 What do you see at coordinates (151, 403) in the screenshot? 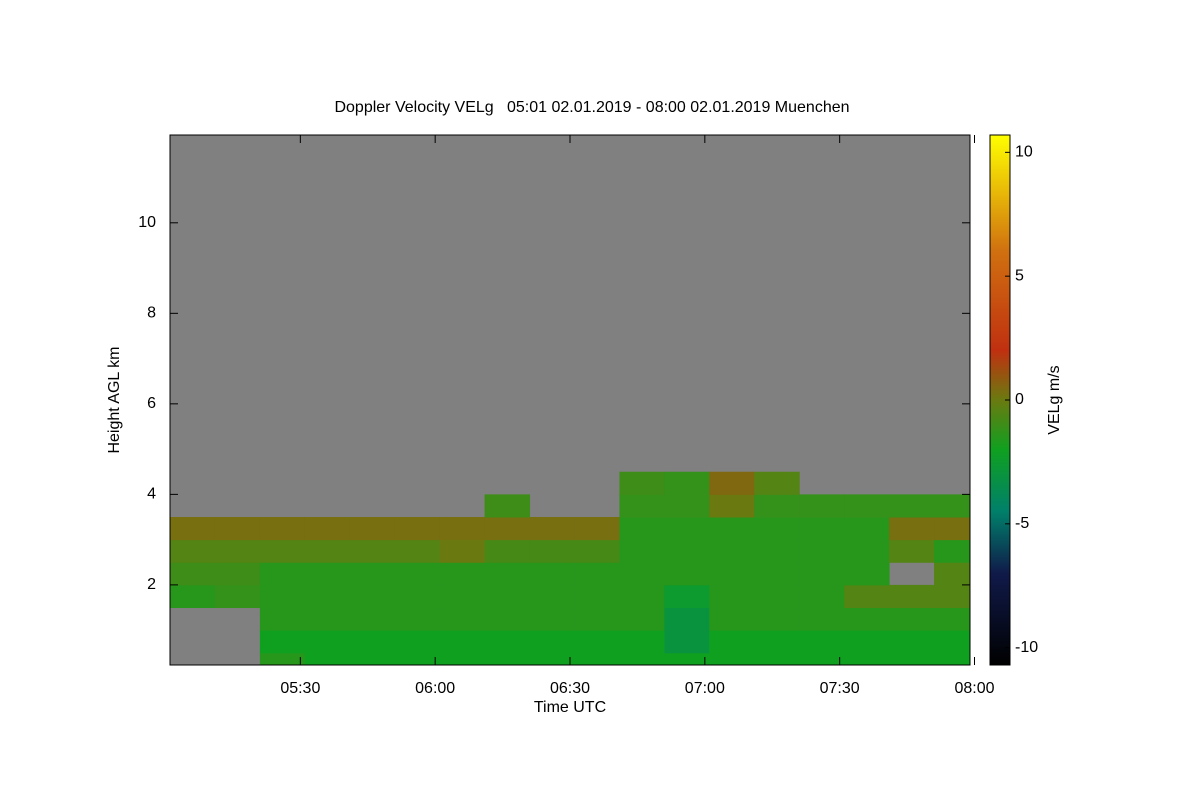
I see `y-tick-label: 6` at bounding box center [151, 403].